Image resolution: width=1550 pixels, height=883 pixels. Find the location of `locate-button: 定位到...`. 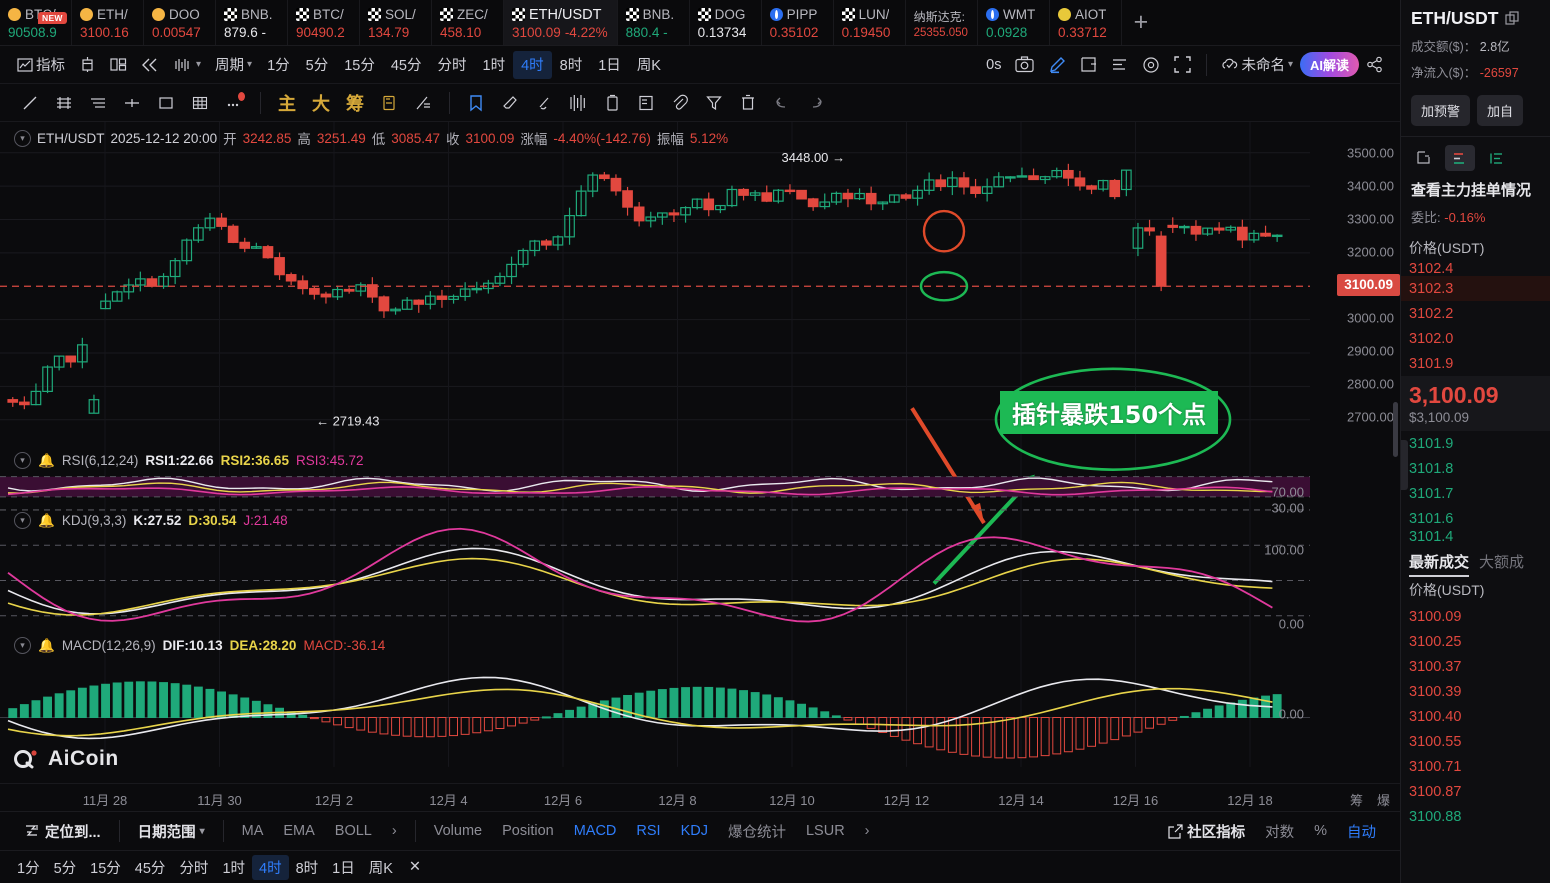

locate-button: 定位到... is located at coordinates (62, 831).